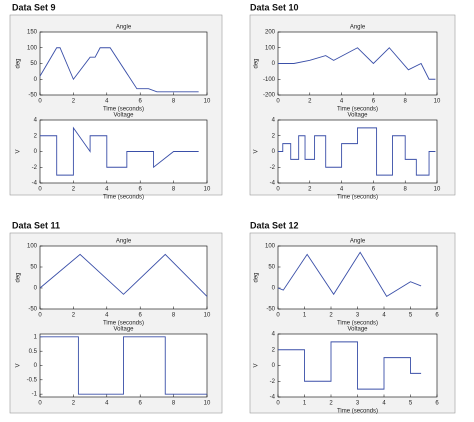 The width and height of the screenshot is (474, 422). What do you see at coordinates (270, 33) in the screenshot?
I see `y-tick-label: 200` at bounding box center [270, 33].